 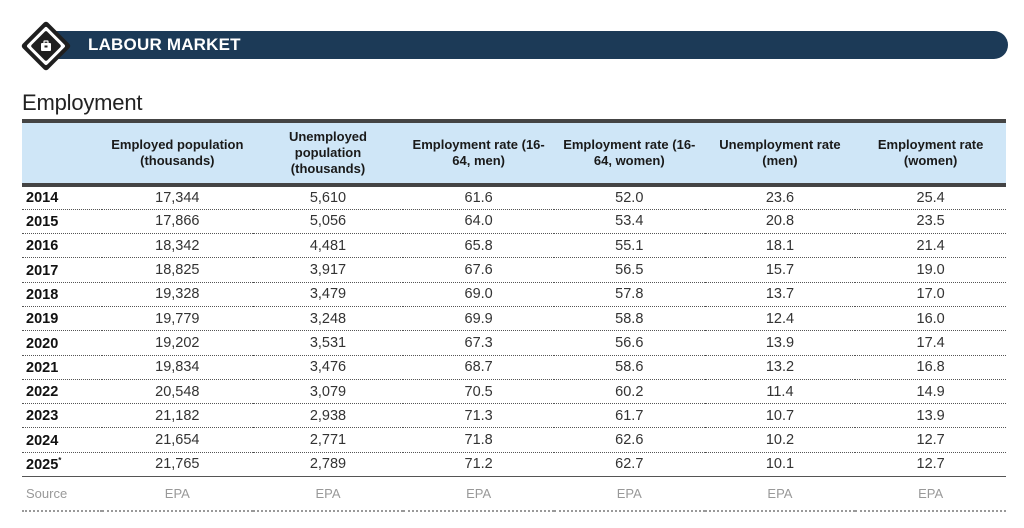 What do you see at coordinates (328, 465) in the screenshot?
I see `table-cell: 2,789` at bounding box center [328, 465].